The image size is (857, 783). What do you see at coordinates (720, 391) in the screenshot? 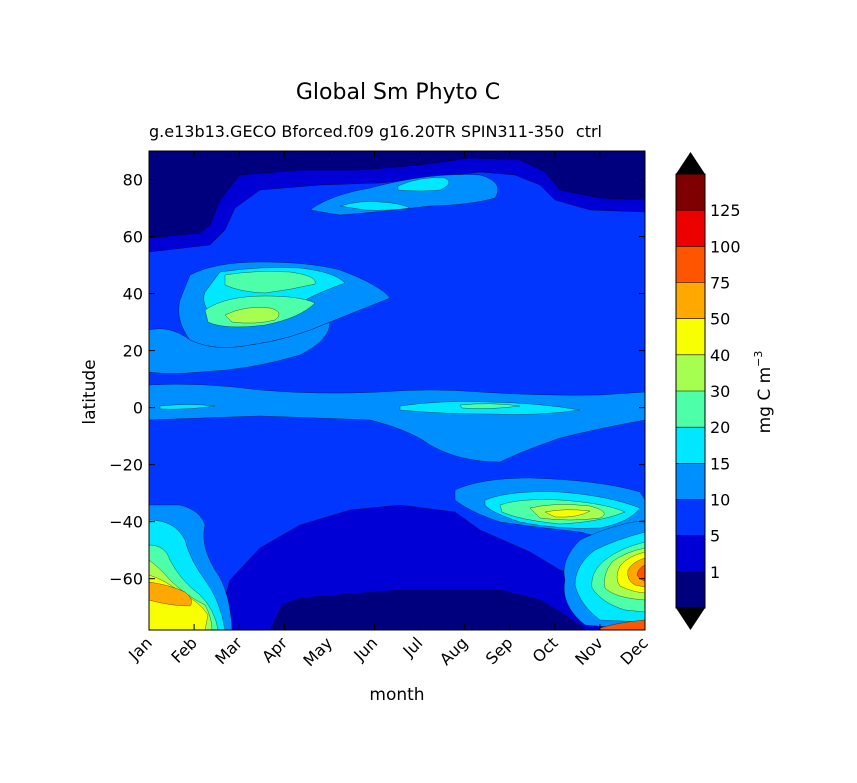
I see `colorbar-tick-label: 30` at bounding box center [720, 391].